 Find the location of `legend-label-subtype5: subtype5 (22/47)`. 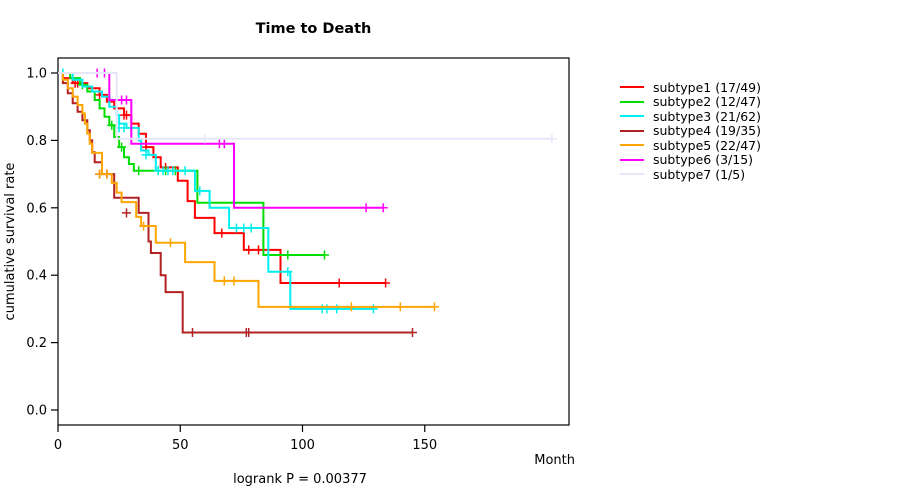

legend-label-subtype5: subtype5 (22/47) is located at coordinates (707, 145).